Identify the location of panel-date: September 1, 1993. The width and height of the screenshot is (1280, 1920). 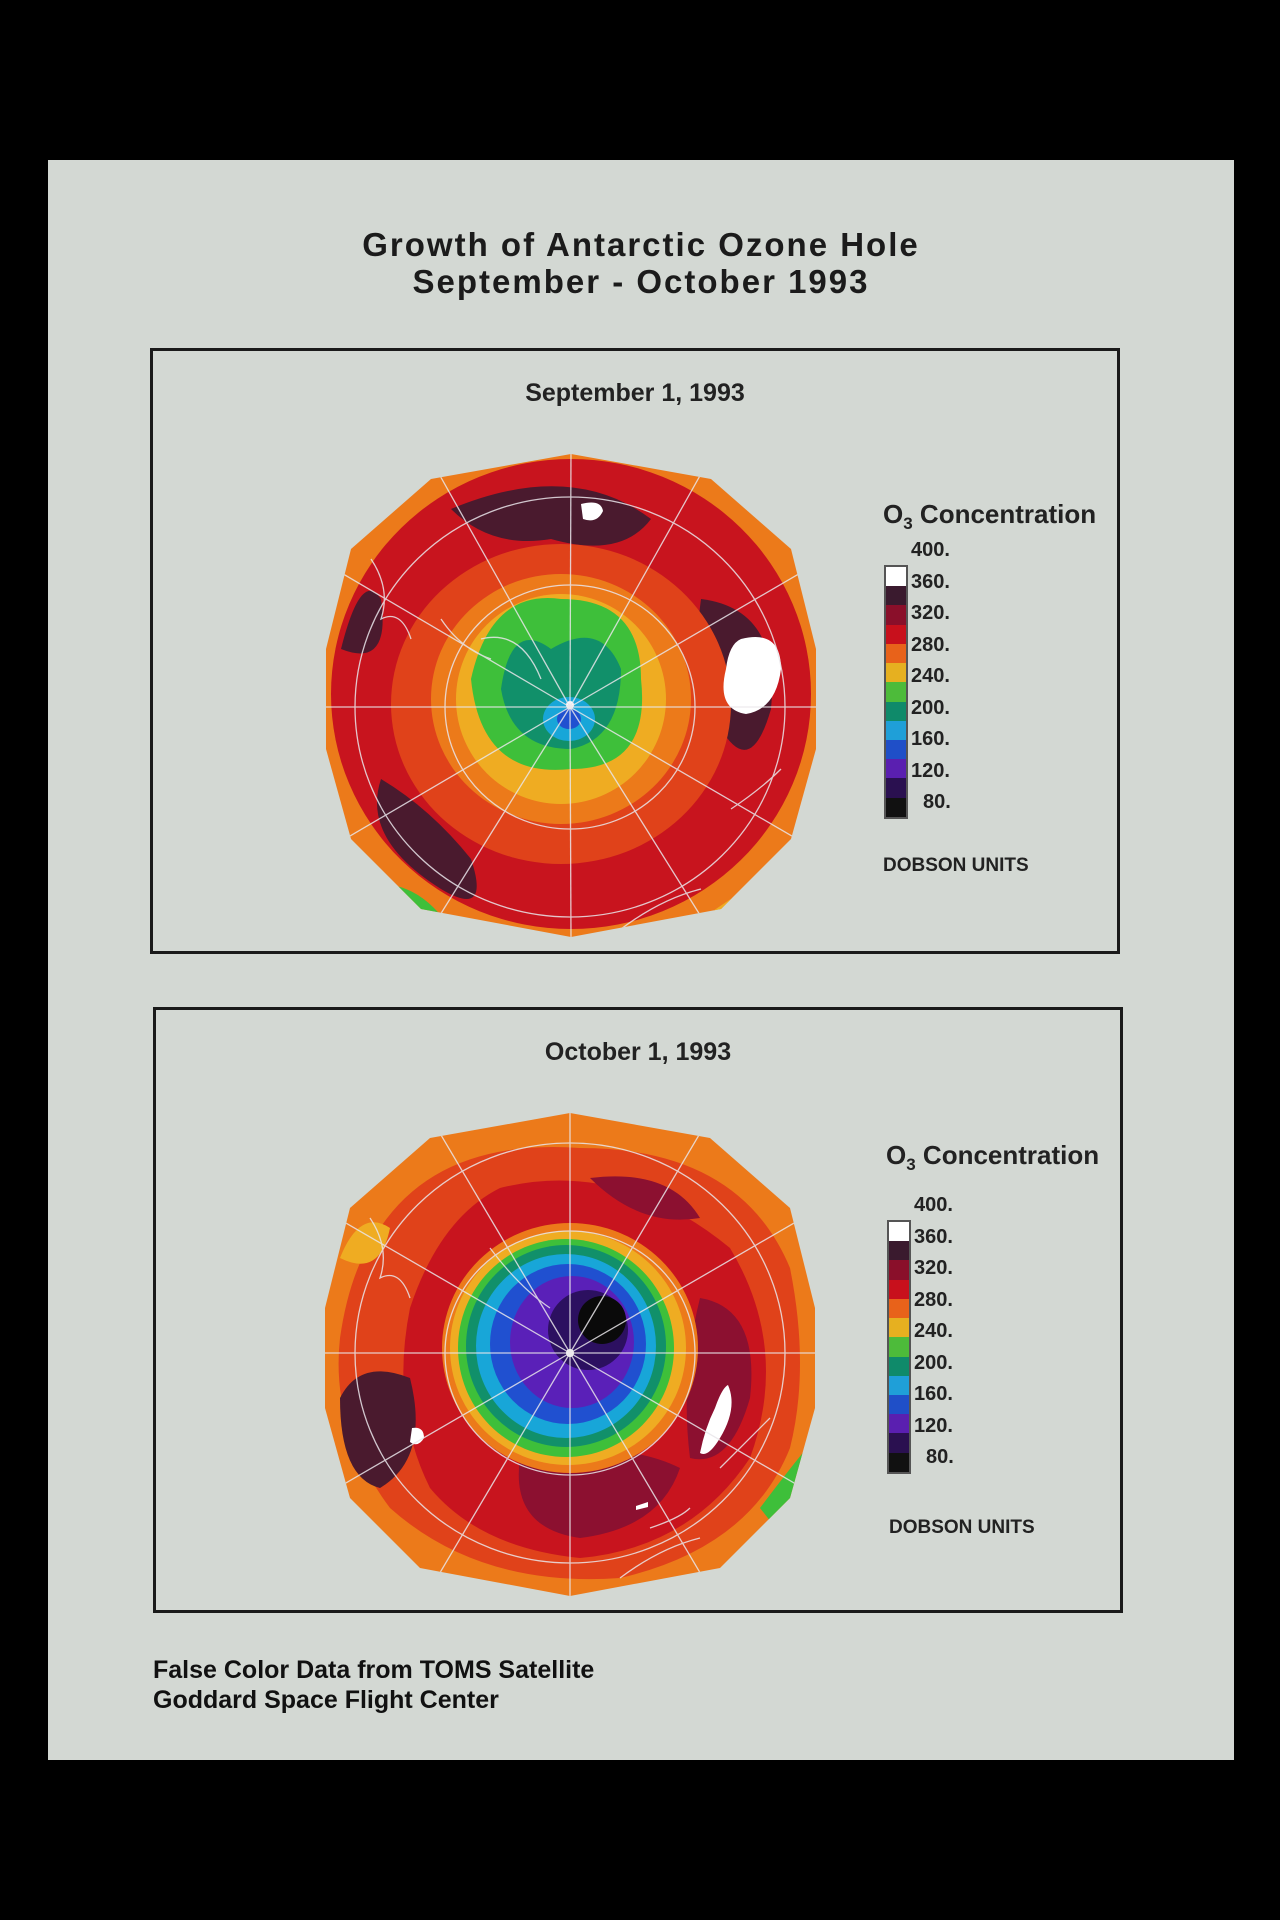
(635, 393).